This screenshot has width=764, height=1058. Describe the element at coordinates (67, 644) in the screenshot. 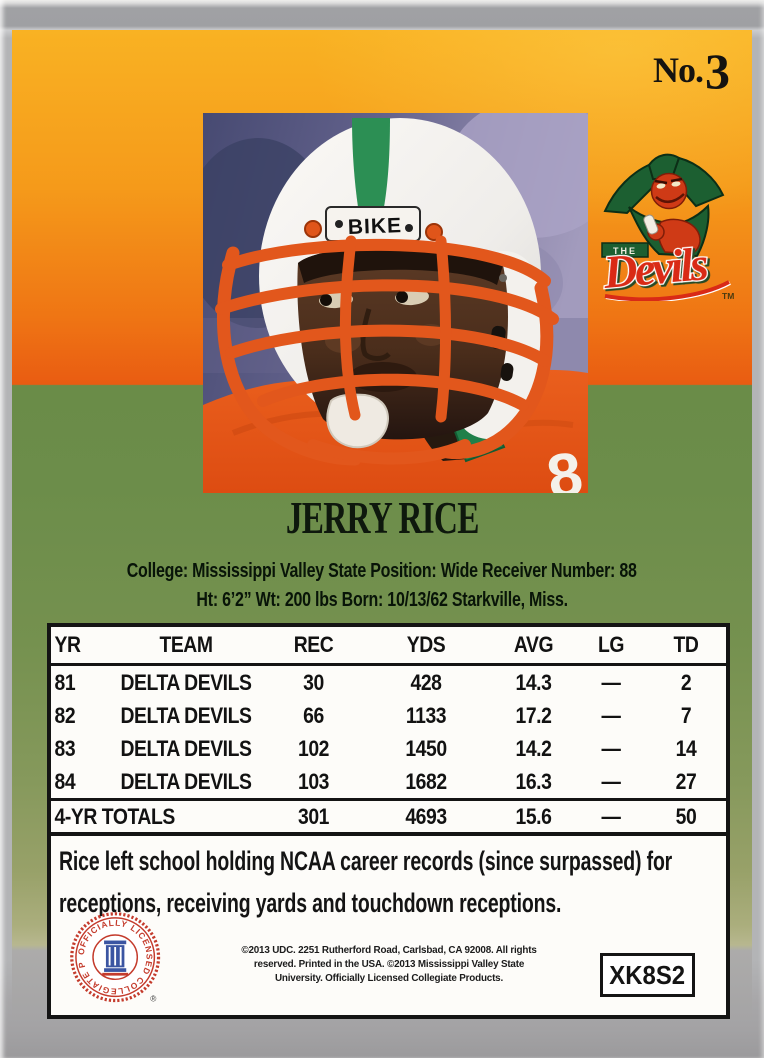

I see `col-header-yr: YR` at that location.